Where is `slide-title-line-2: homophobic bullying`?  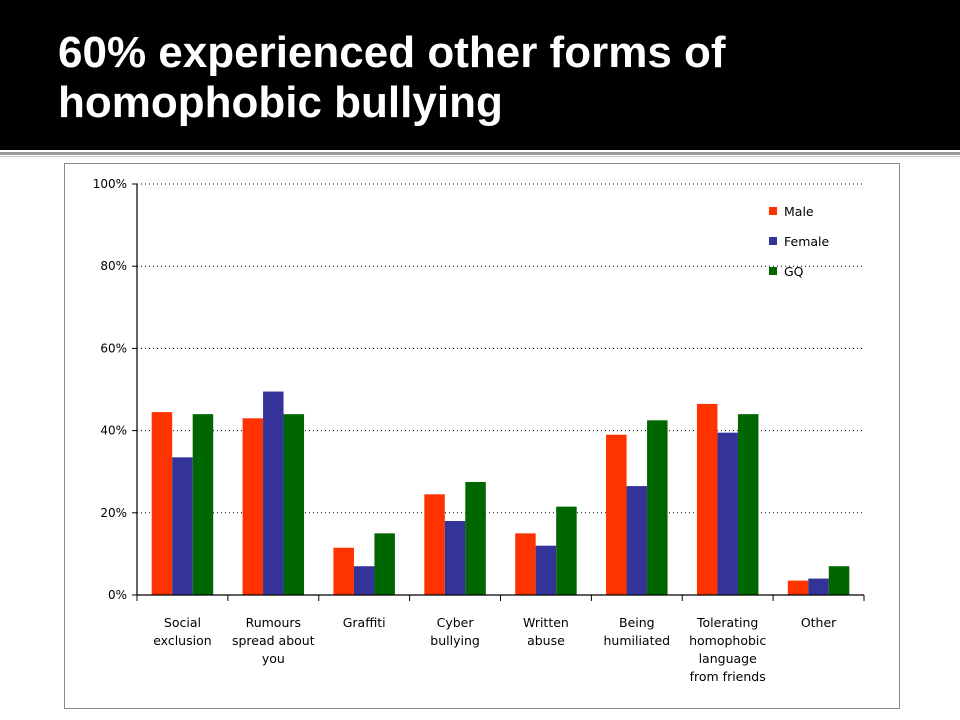
slide-title-line-2: homophobic bullying is located at coordinates (280, 102).